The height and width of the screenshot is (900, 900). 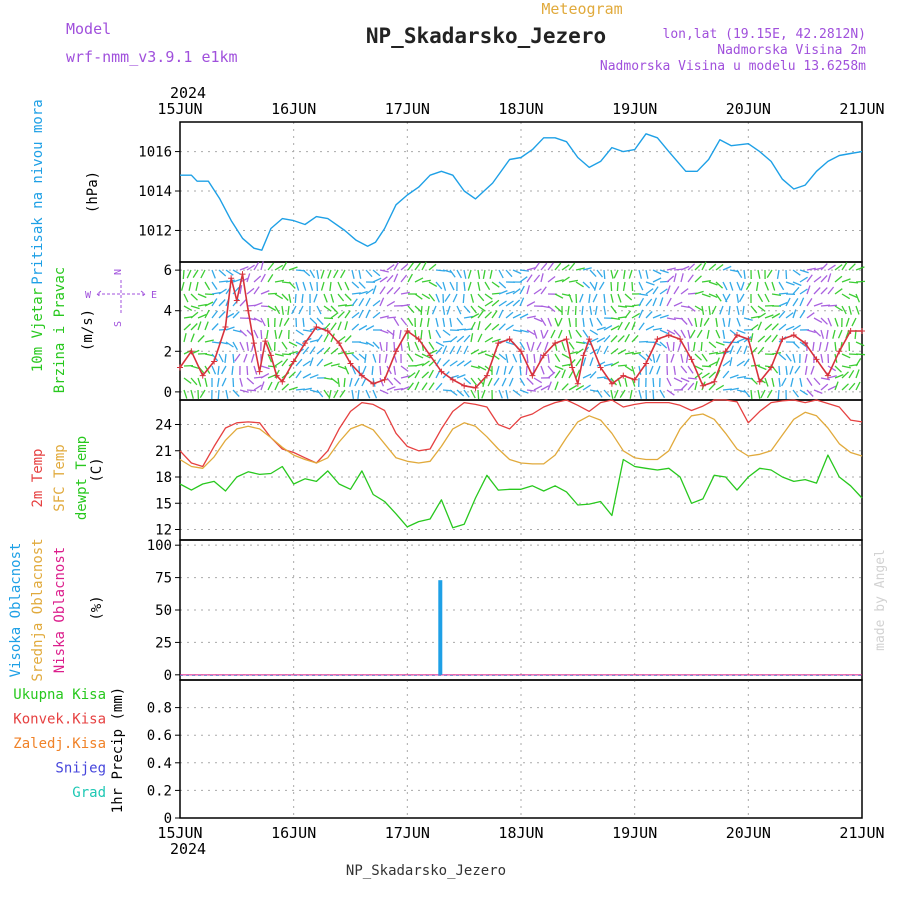 What do you see at coordinates (293, 109) in the screenshot?
I see `x-tick-label-top: 16JUN` at bounding box center [293, 109].